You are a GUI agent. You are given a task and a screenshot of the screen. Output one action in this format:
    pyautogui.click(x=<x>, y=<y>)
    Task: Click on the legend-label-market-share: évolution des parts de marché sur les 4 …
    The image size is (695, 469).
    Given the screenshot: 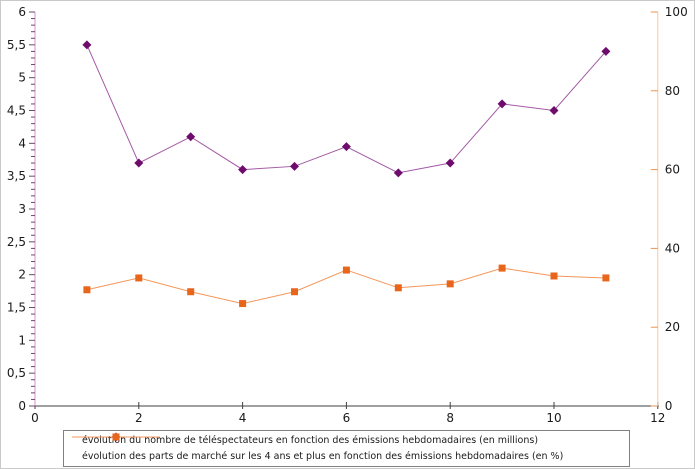 What is the action you would take?
    pyautogui.click(x=323, y=456)
    